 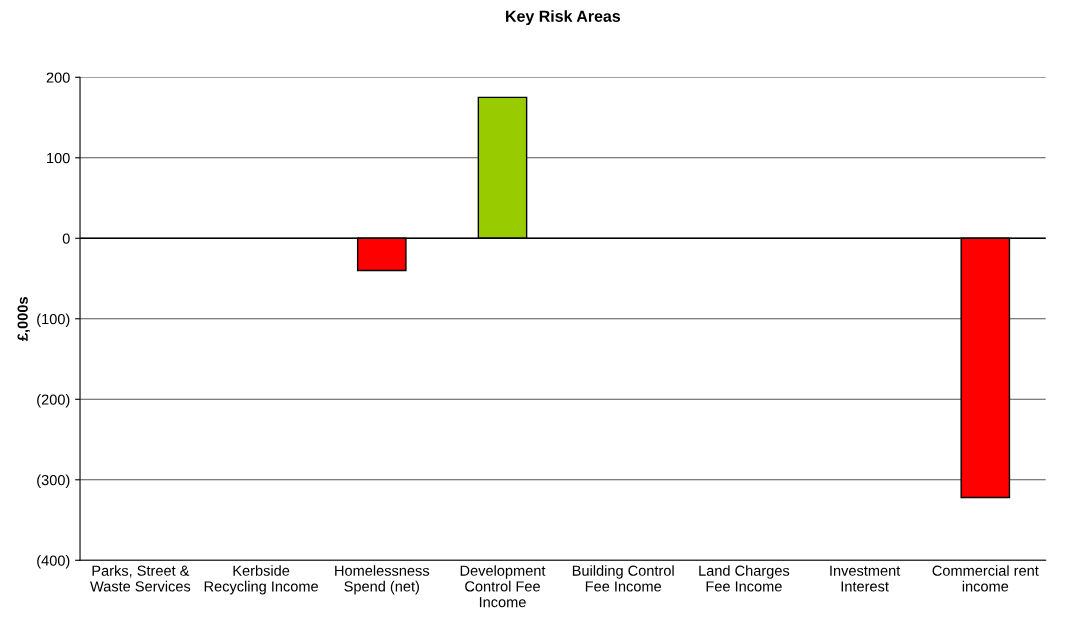 What do you see at coordinates (503, 586) in the screenshot?
I see `x-tick-label: Development Control Fee Income` at bounding box center [503, 586].